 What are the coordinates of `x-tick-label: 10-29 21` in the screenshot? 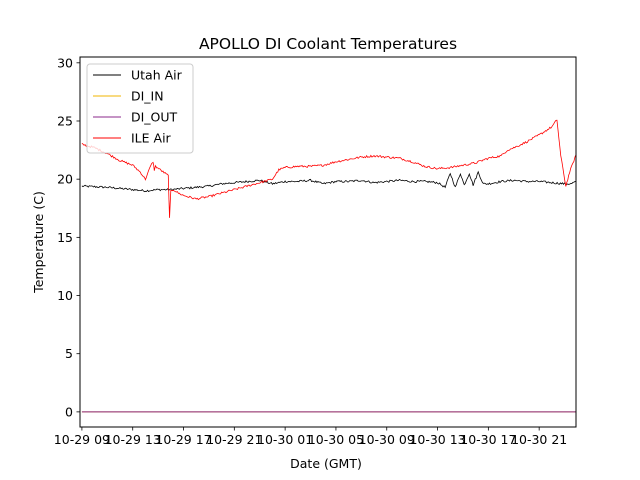 It's located at (234, 439).